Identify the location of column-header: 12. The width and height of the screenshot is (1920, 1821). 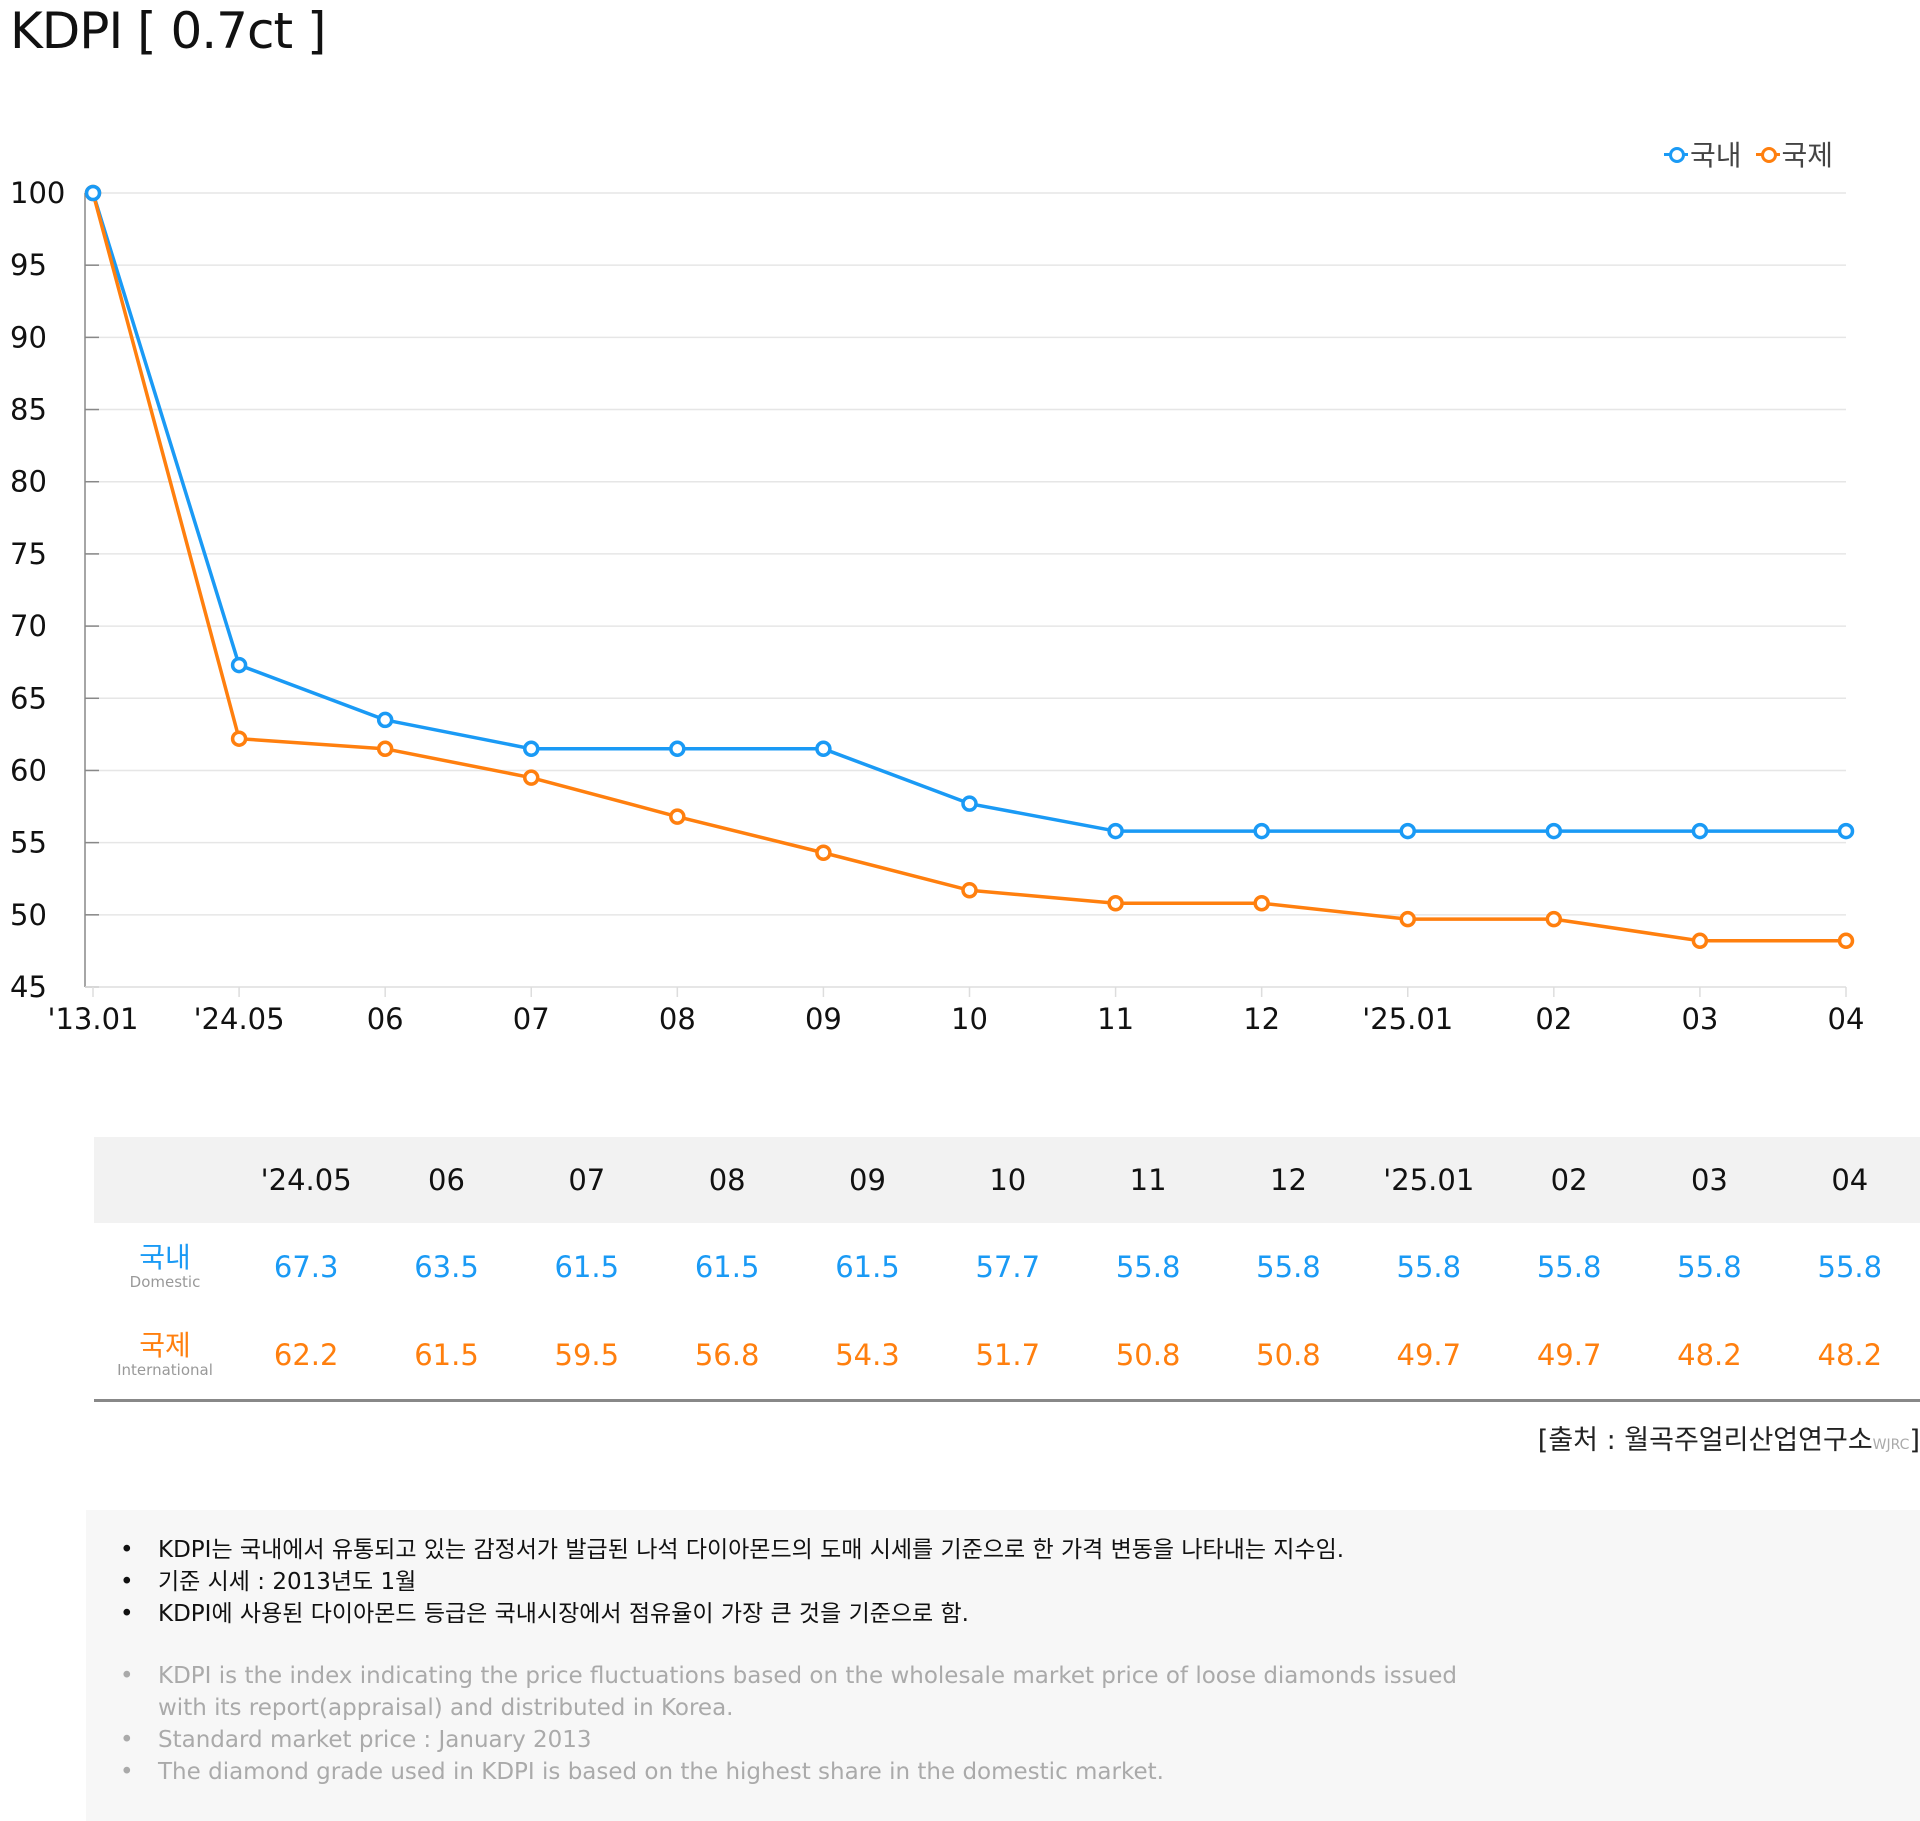
(1288, 1180).